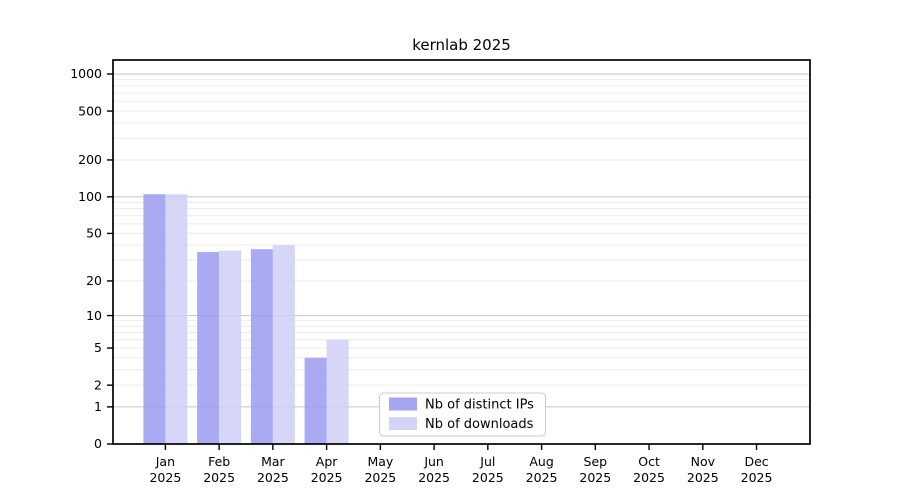  I want to click on x-tick-label-month: Feb, so click(219, 461).